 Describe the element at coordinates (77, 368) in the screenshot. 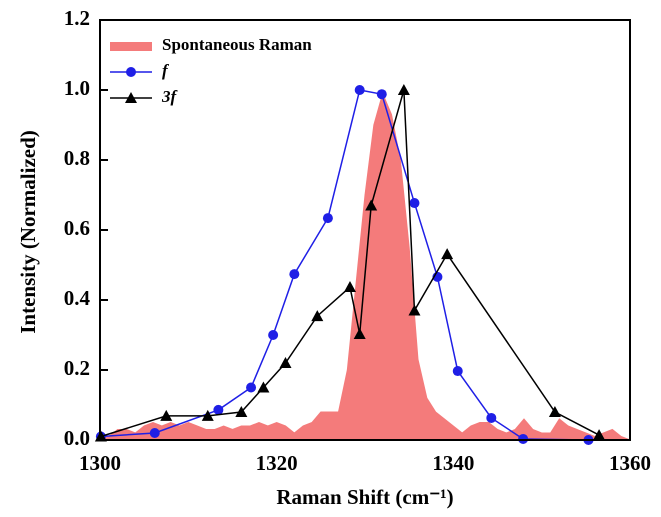

I see `y-tick-label: 0.2` at that location.